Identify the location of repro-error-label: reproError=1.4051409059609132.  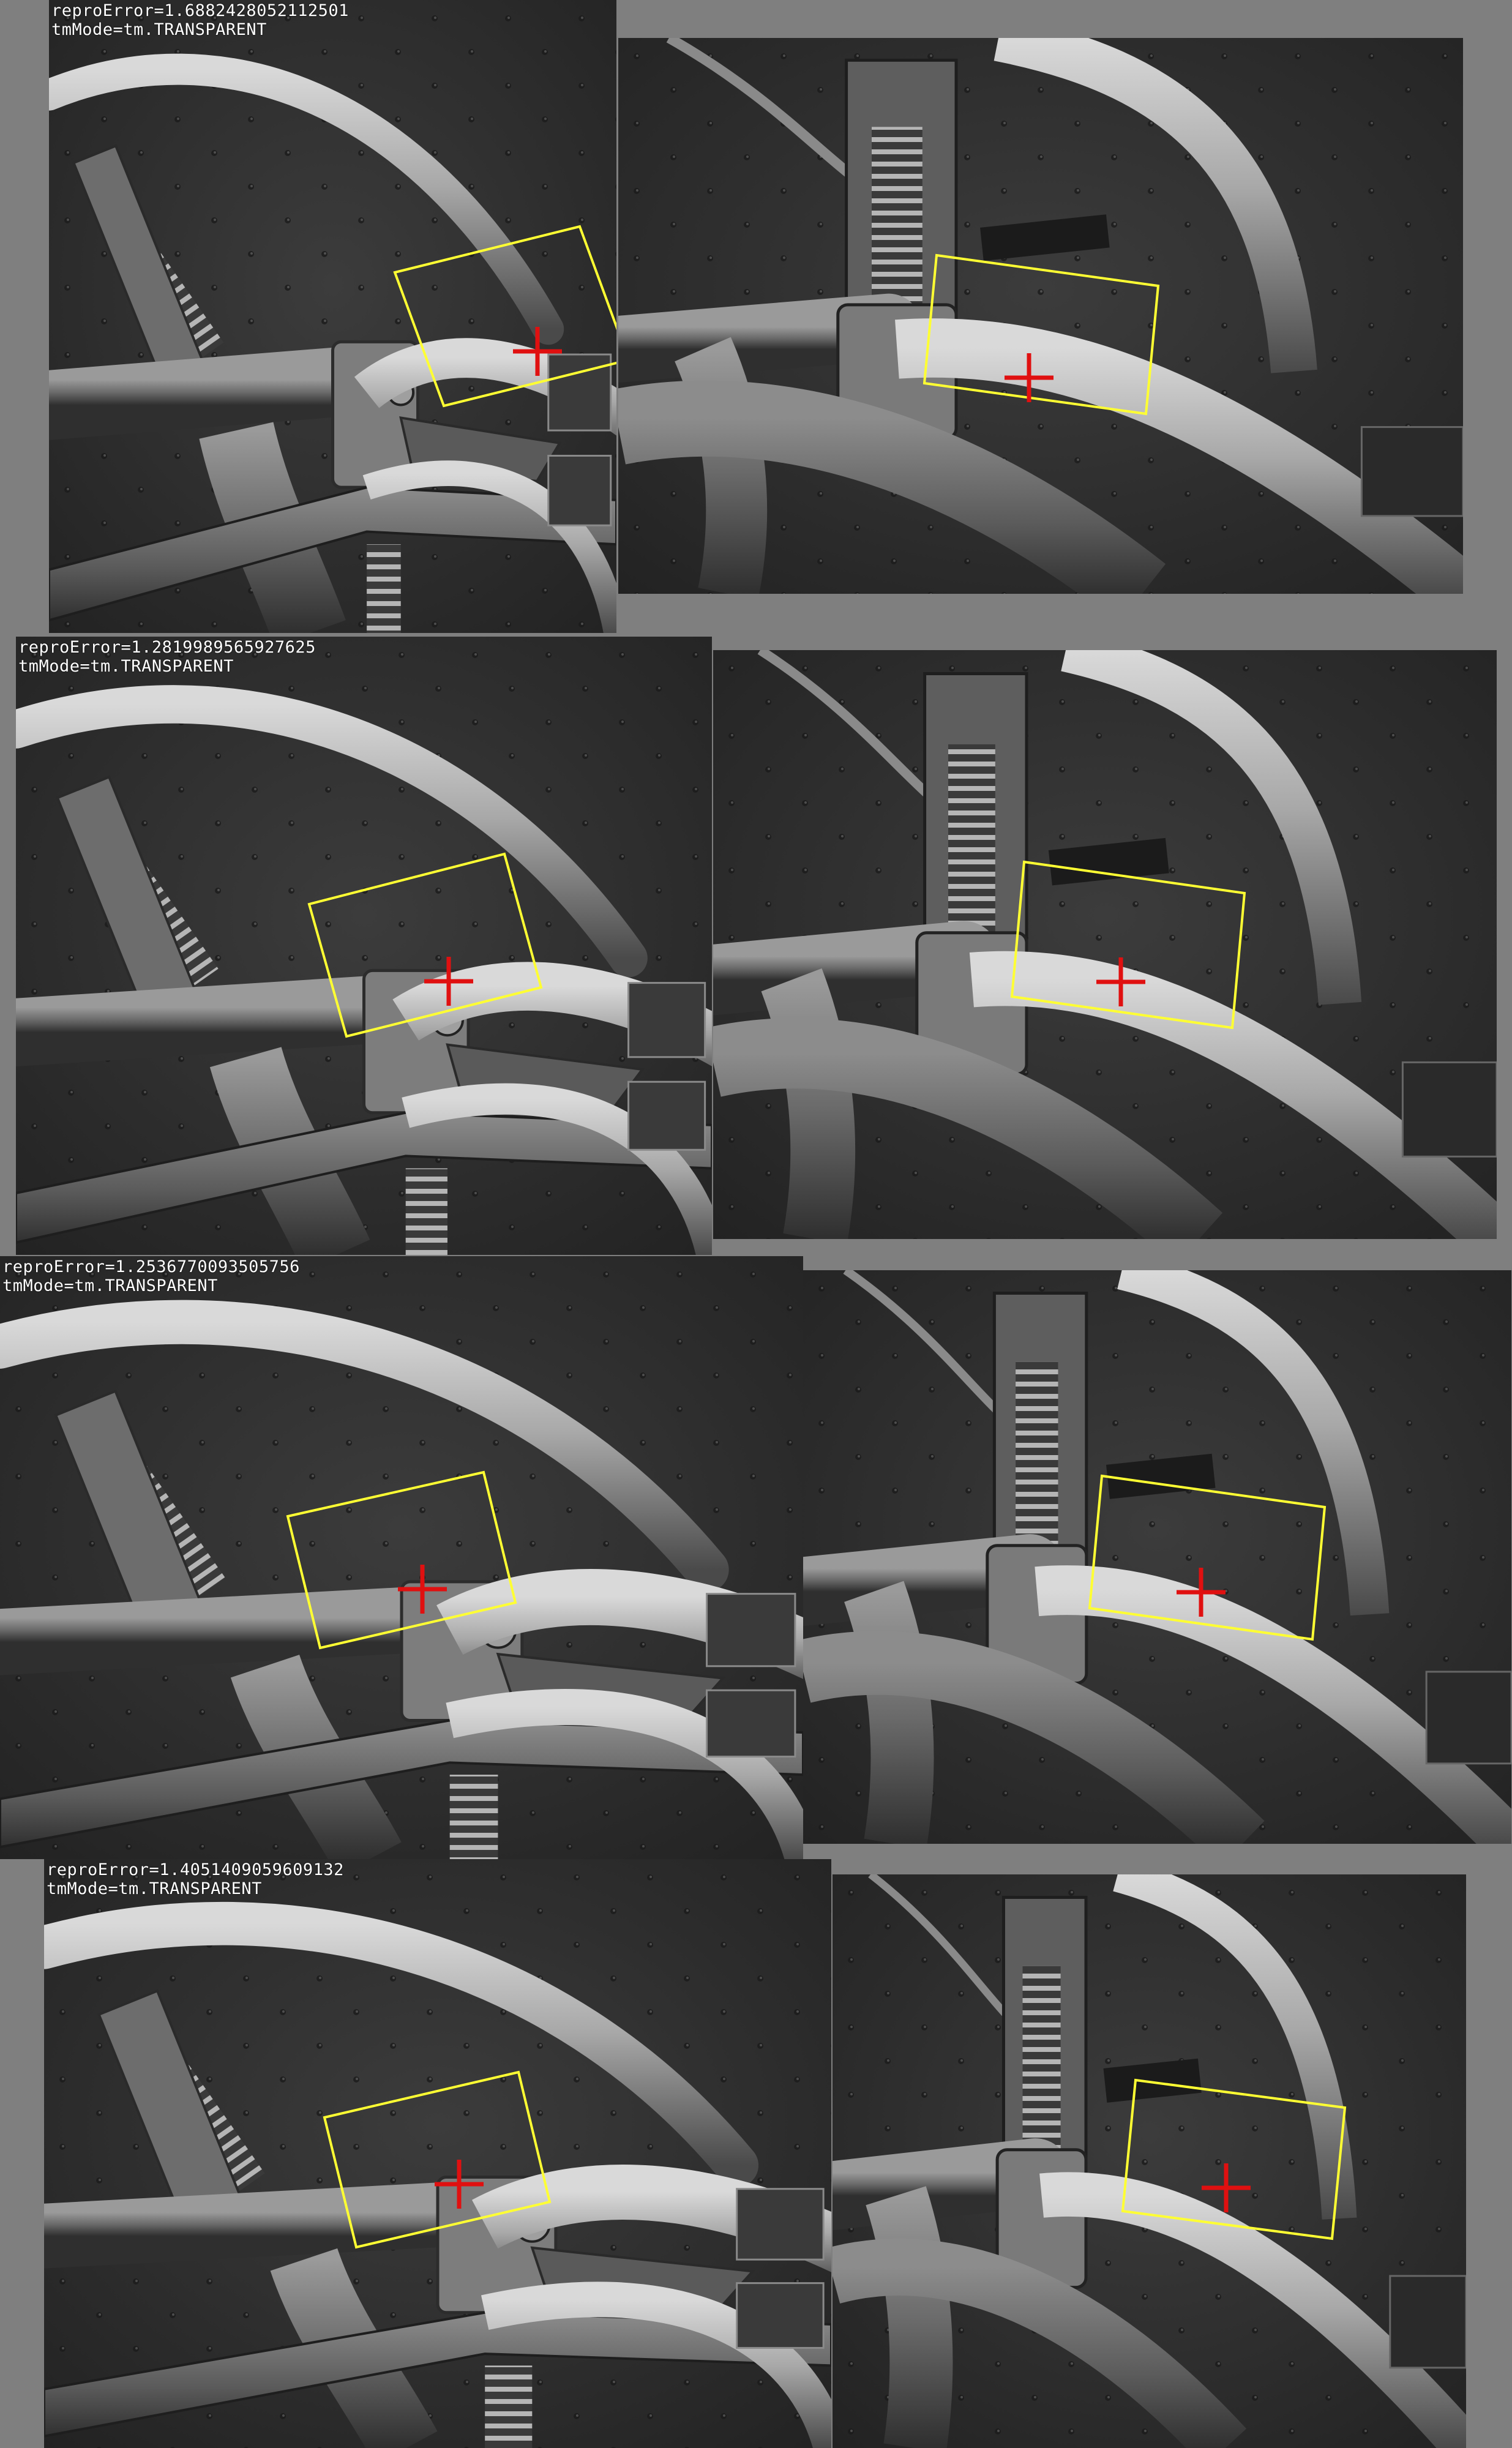
(195, 1869).